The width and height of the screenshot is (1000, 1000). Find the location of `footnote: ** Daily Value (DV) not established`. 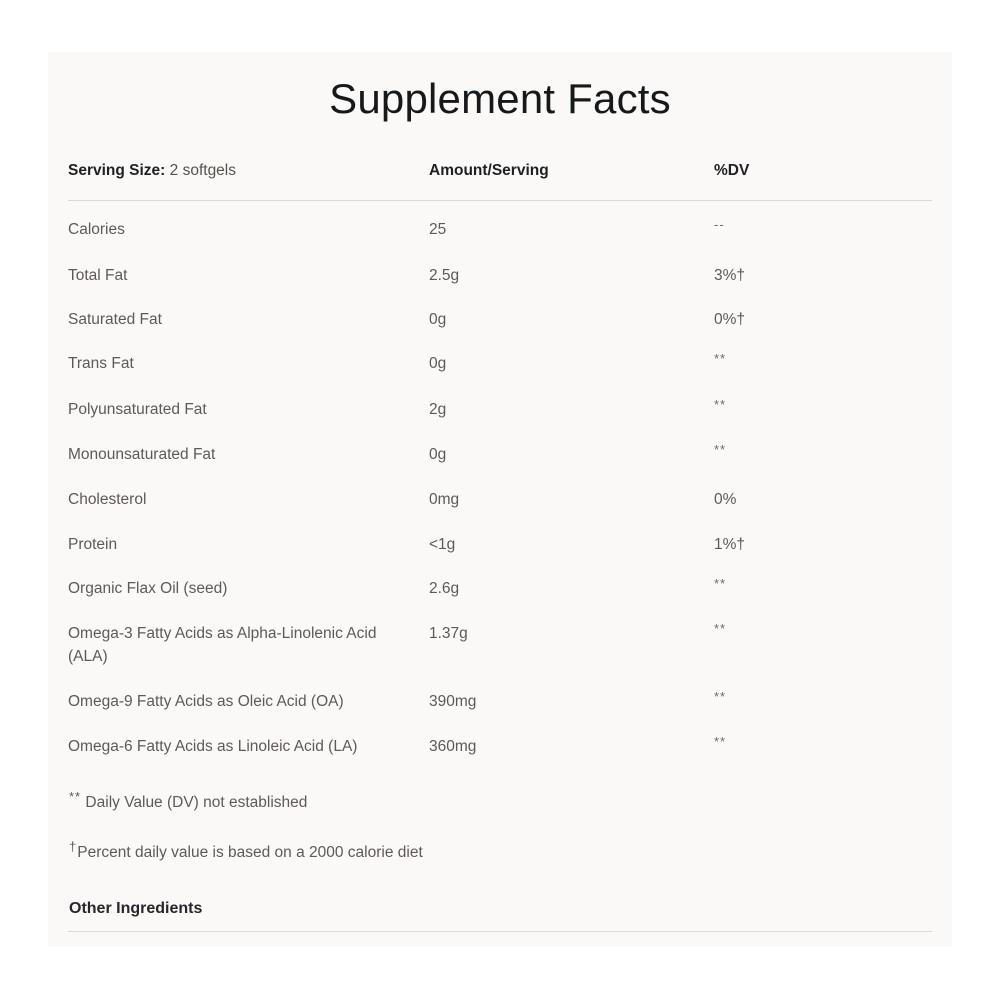

footnote: ** Daily Value (DV) not established is located at coordinates (500, 802).